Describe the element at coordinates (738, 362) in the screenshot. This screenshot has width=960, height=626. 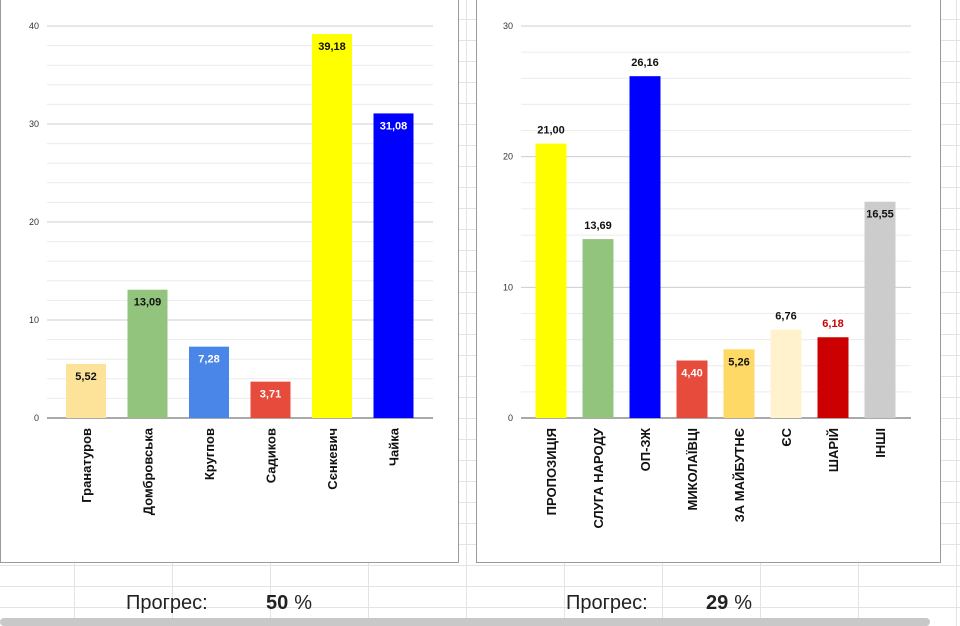
I see `bar-value-label: 5,26` at that location.